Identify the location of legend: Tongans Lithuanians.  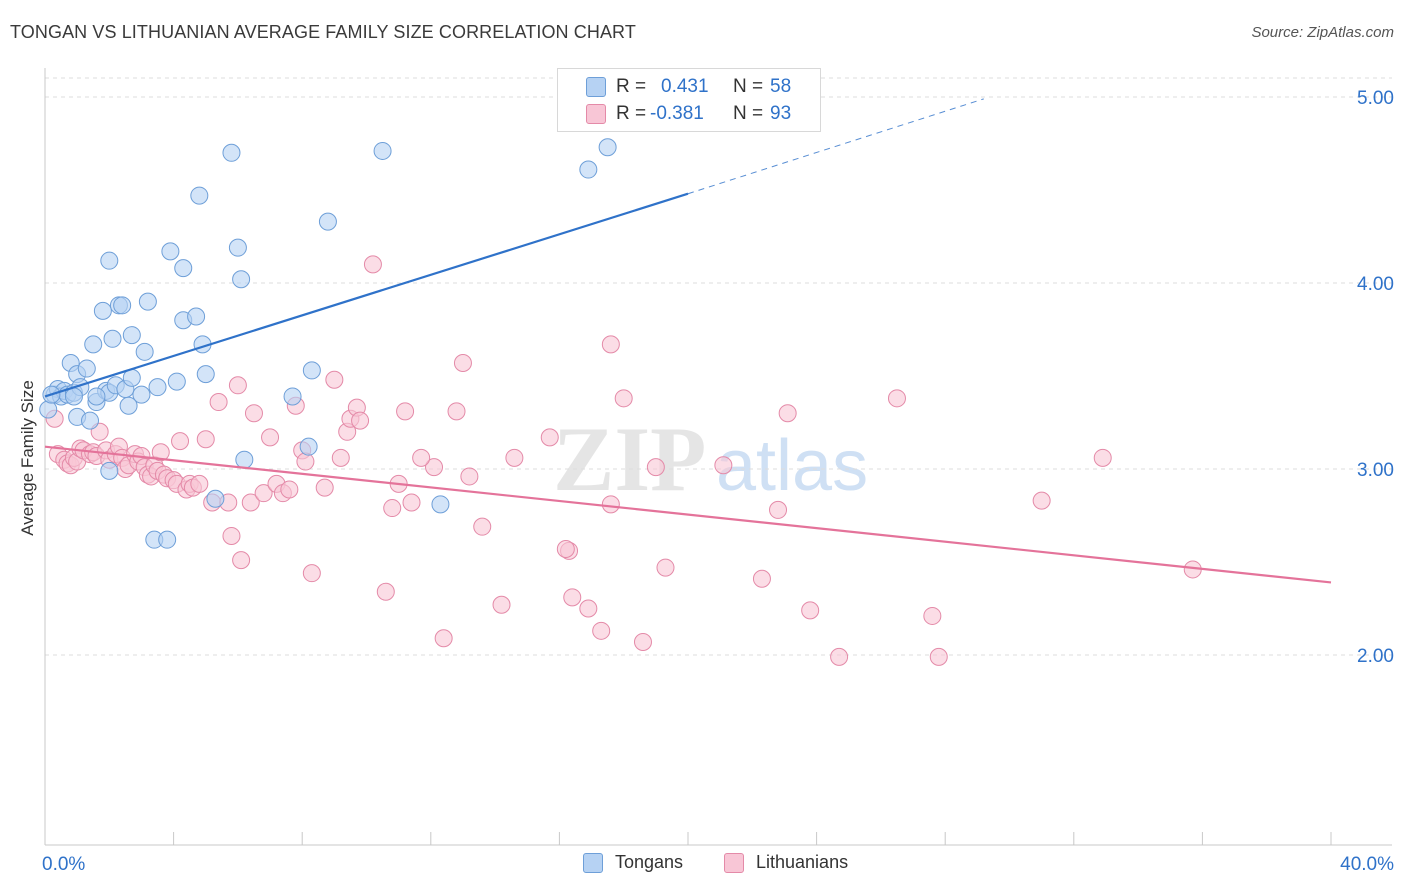
(703, 864).